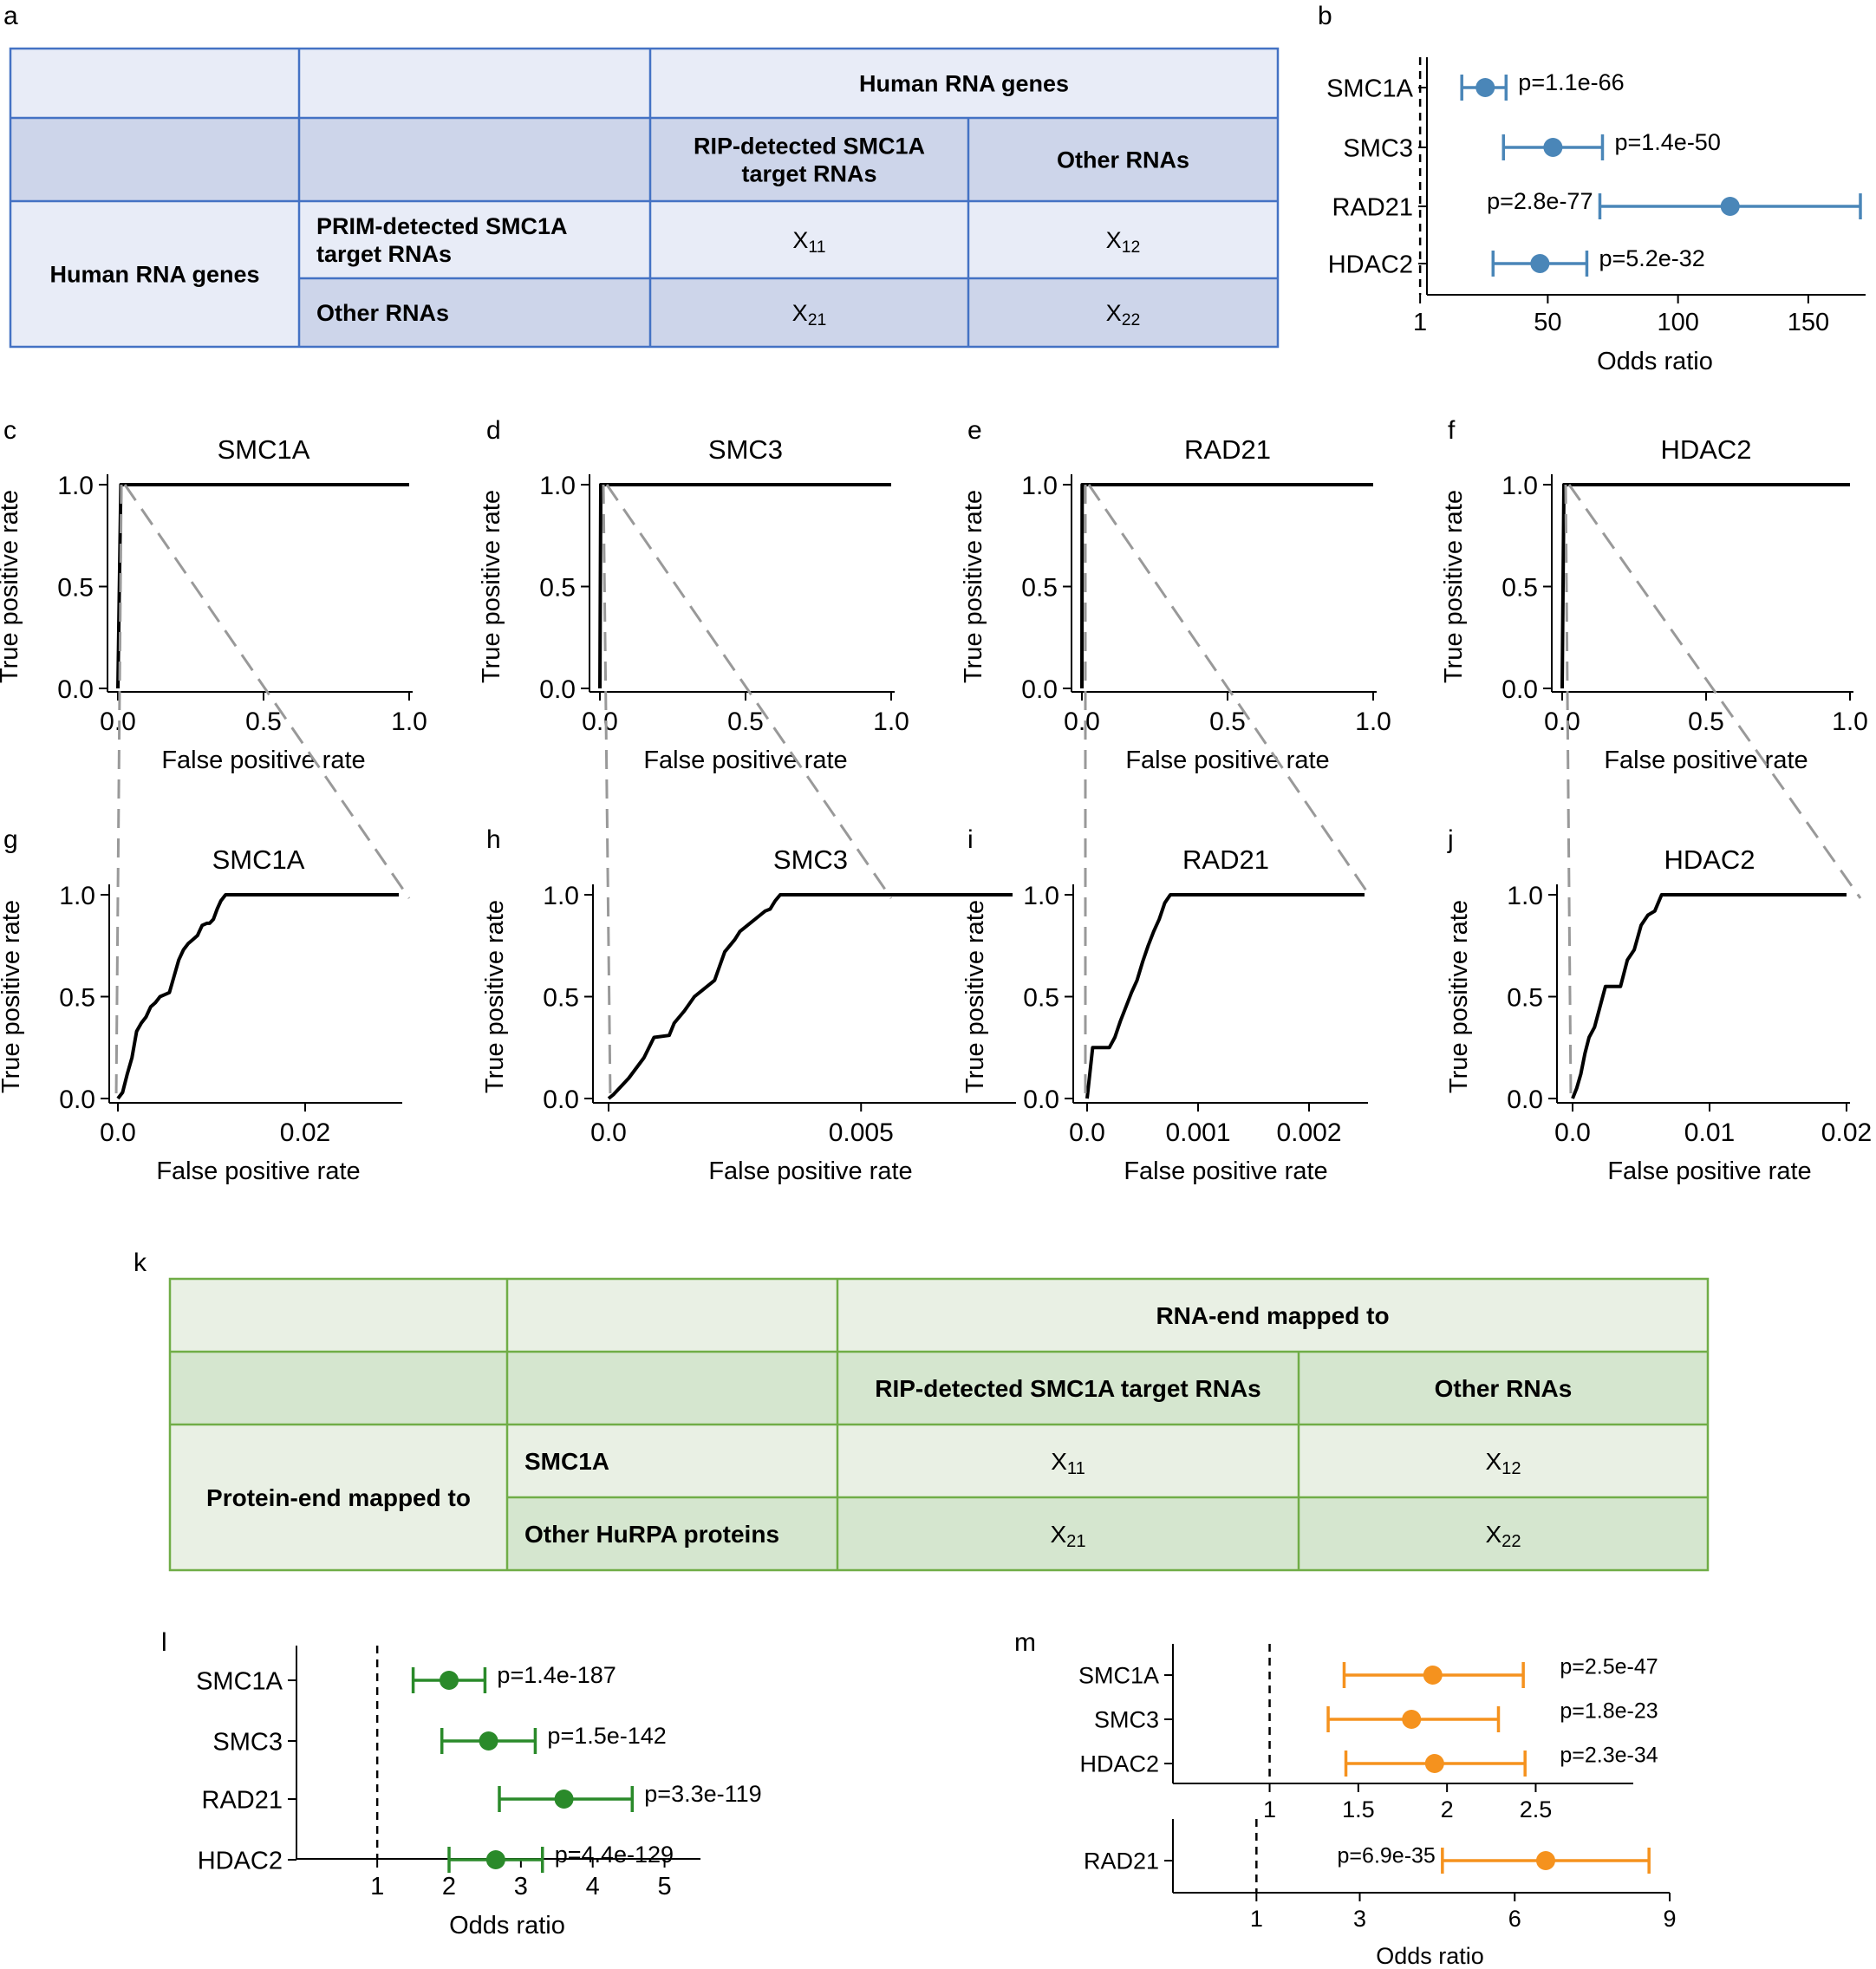 The image size is (1876, 1969). Describe the element at coordinates (1710, 860) in the screenshot. I see `chart-title: HDAC2` at that location.